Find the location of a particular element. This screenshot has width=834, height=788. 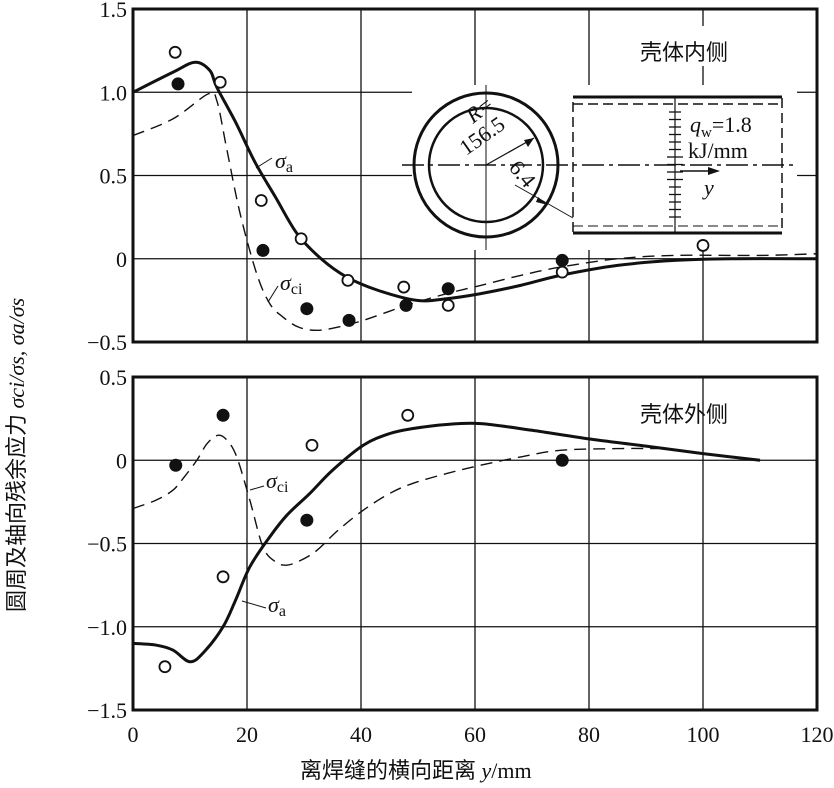

y-arrowhead is located at coordinates (714, 171).